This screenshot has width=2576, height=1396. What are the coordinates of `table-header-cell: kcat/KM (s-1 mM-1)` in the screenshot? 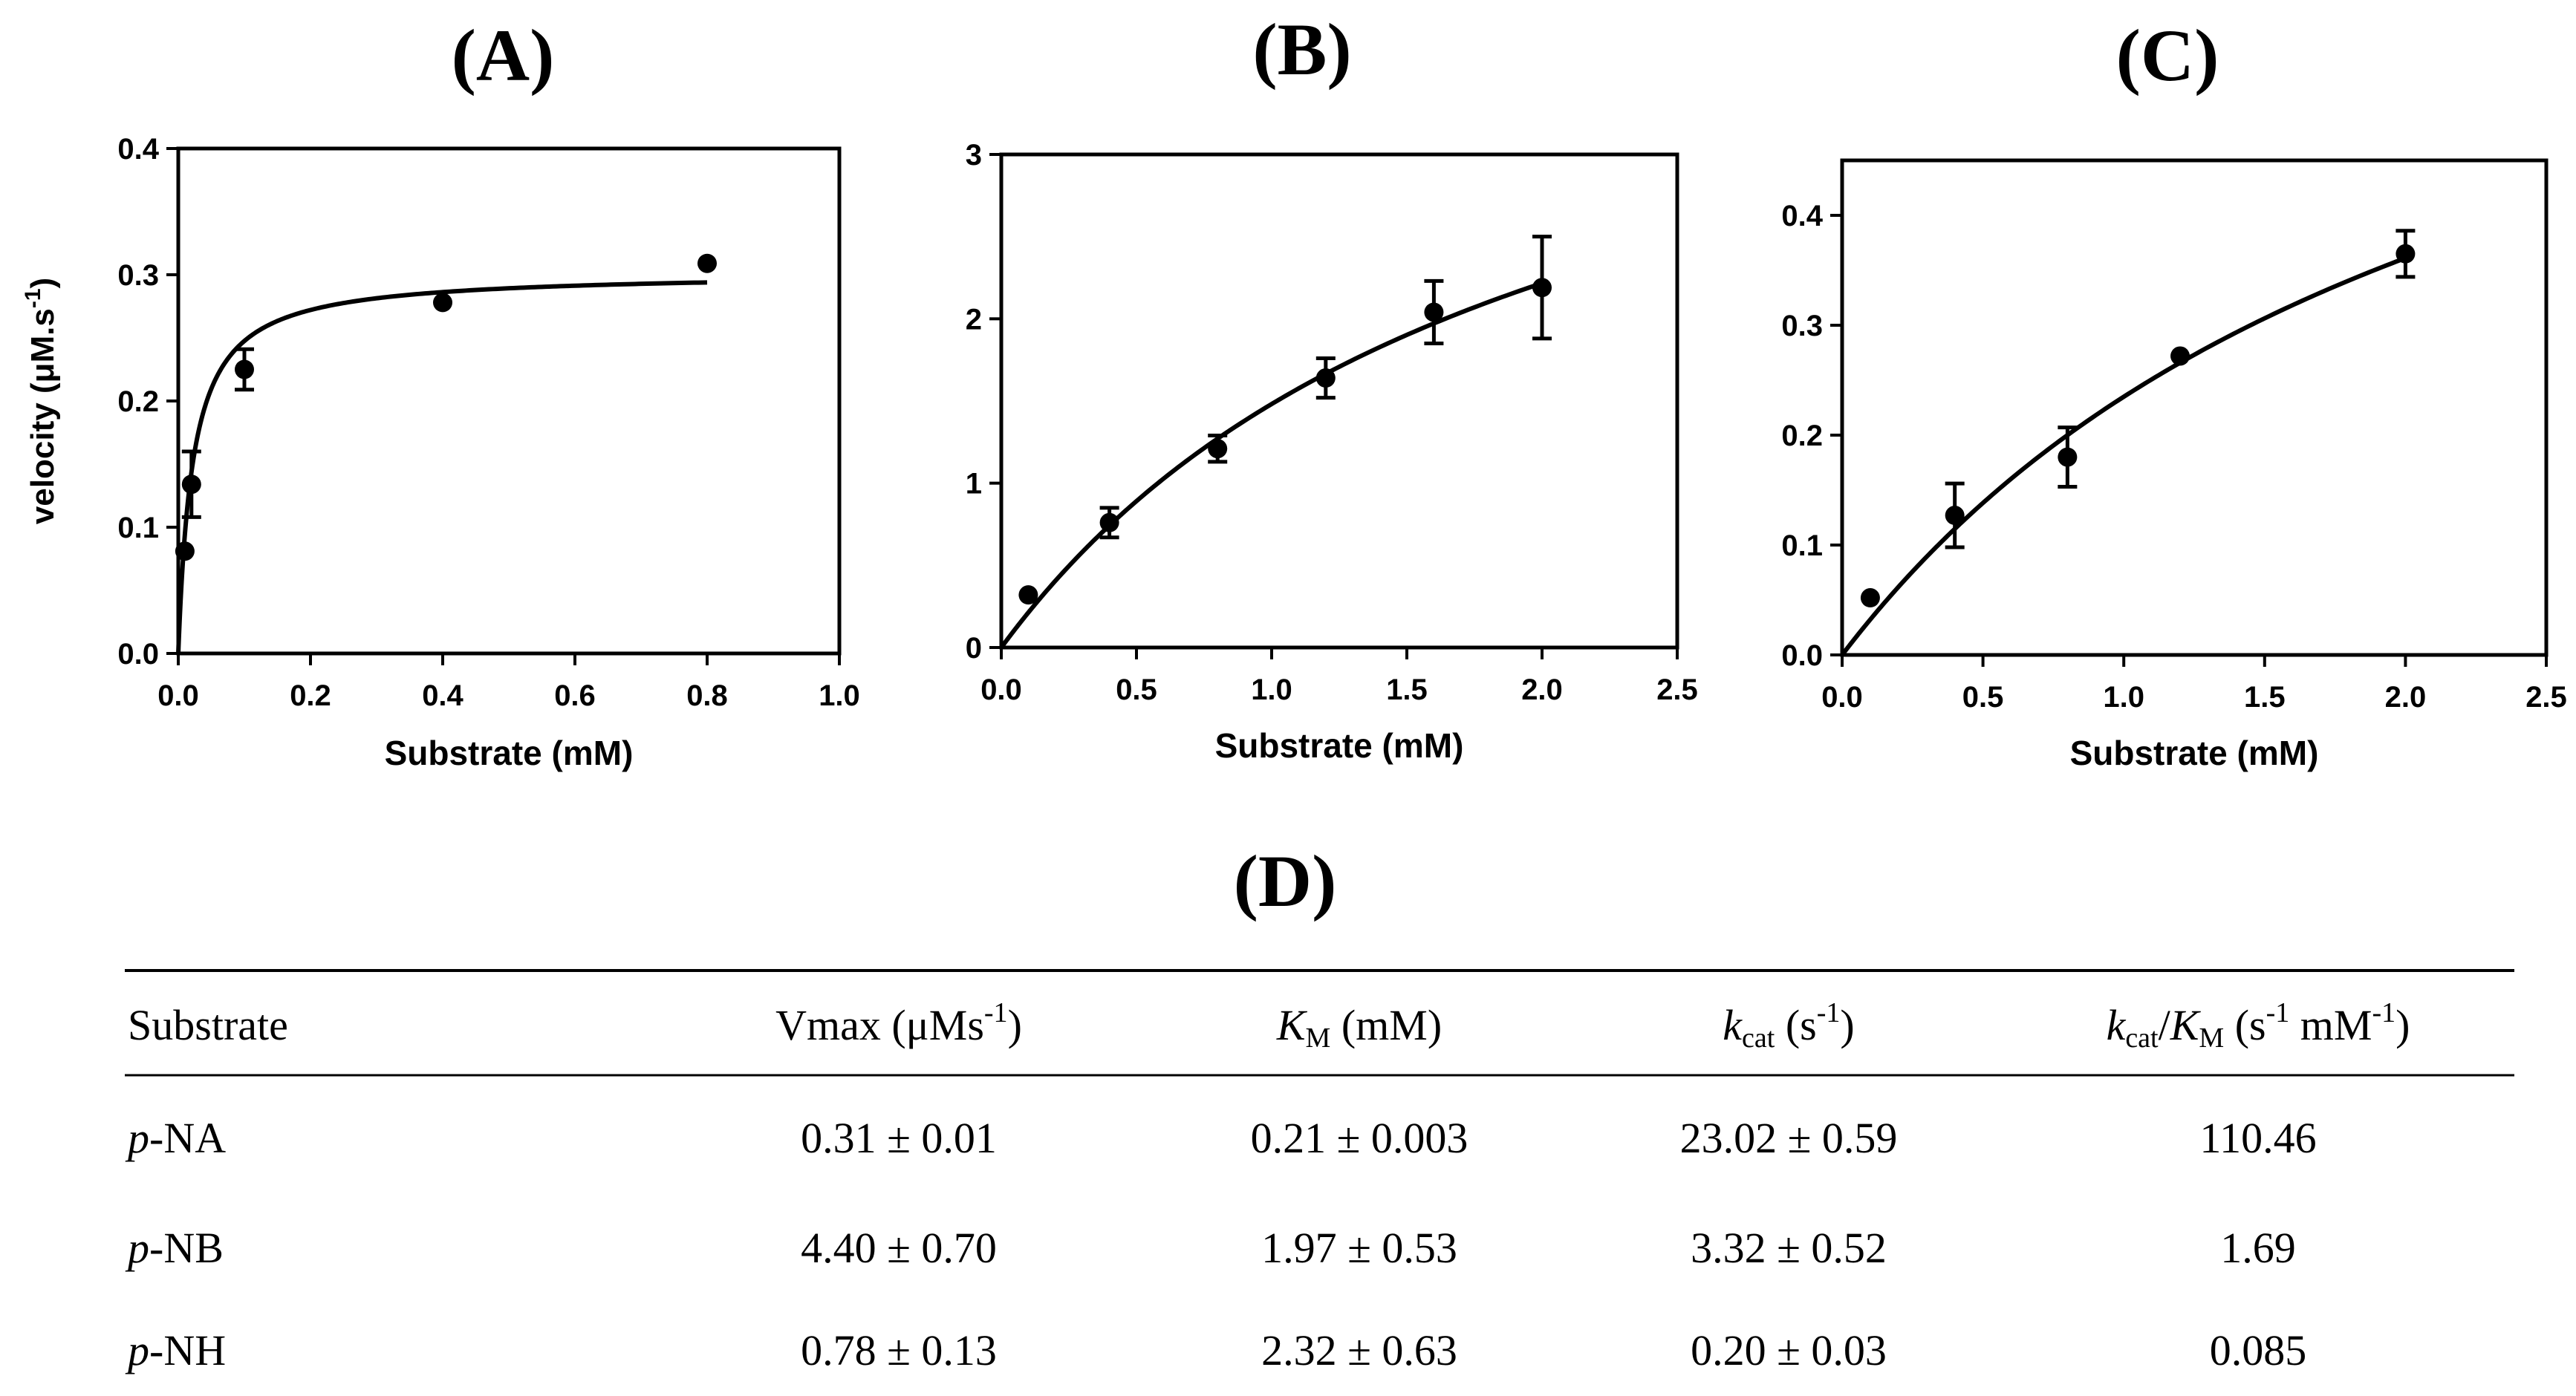 It's located at (2258, 1025).